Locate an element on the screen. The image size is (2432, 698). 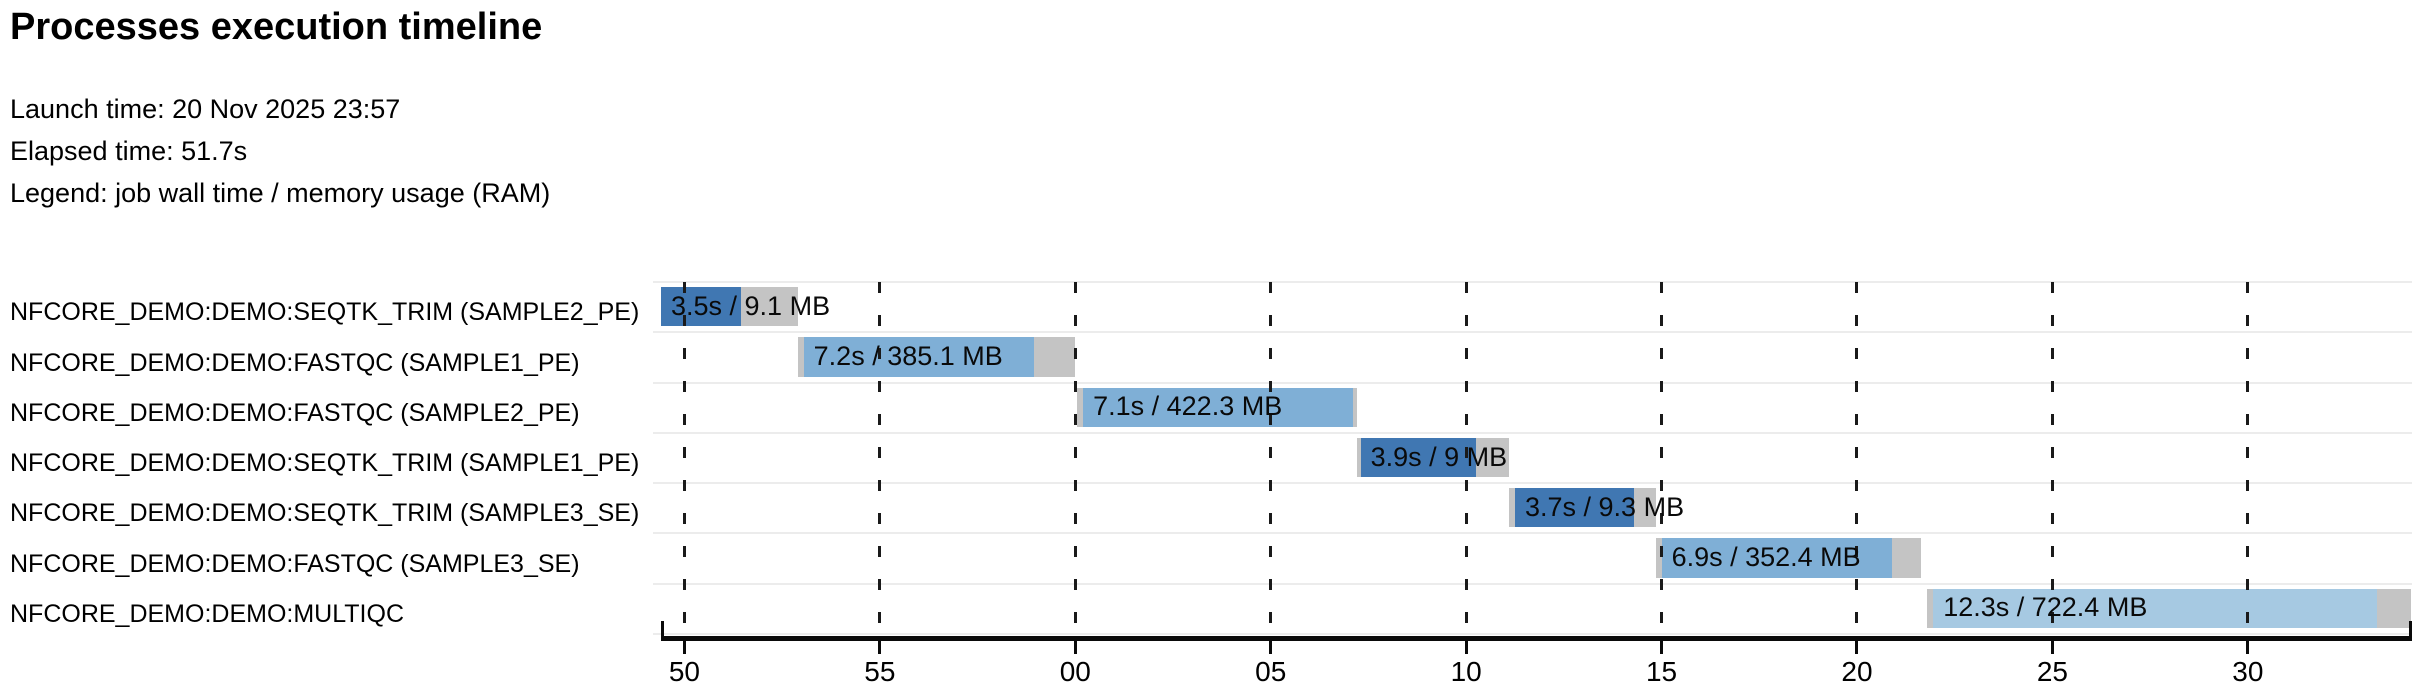
axis-tick-label: 20 is located at coordinates (1857, 671).